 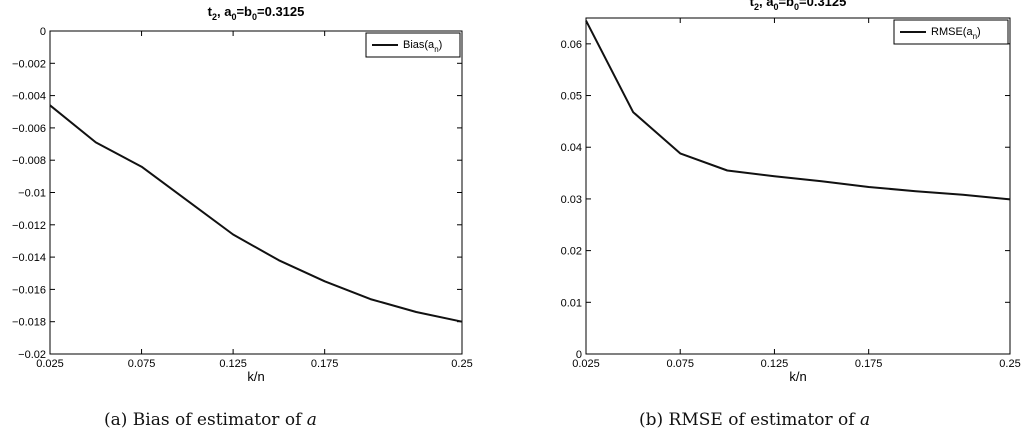 What do you see at coordinates (29, 226) in the screenshot?
I see `y-tick-label: −0.012` at bounding box center [29, 226].